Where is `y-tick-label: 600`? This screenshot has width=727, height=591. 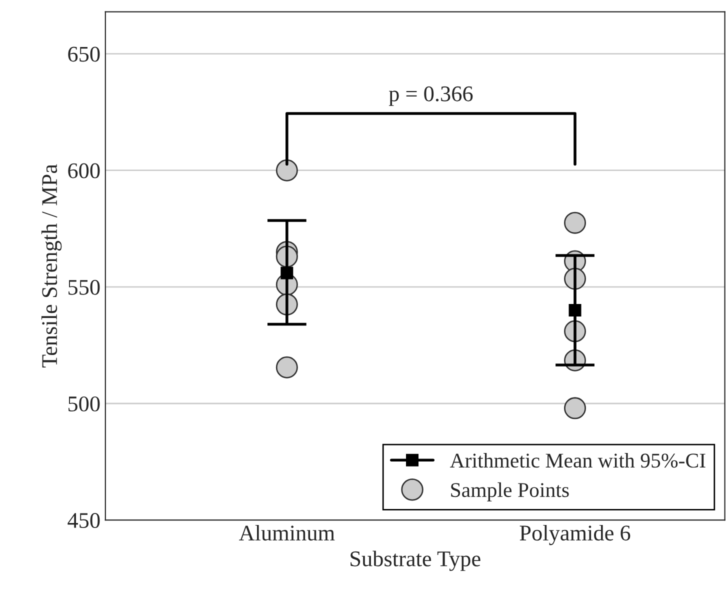
y-tick-label: 600 is located at coordinates (84, 170).